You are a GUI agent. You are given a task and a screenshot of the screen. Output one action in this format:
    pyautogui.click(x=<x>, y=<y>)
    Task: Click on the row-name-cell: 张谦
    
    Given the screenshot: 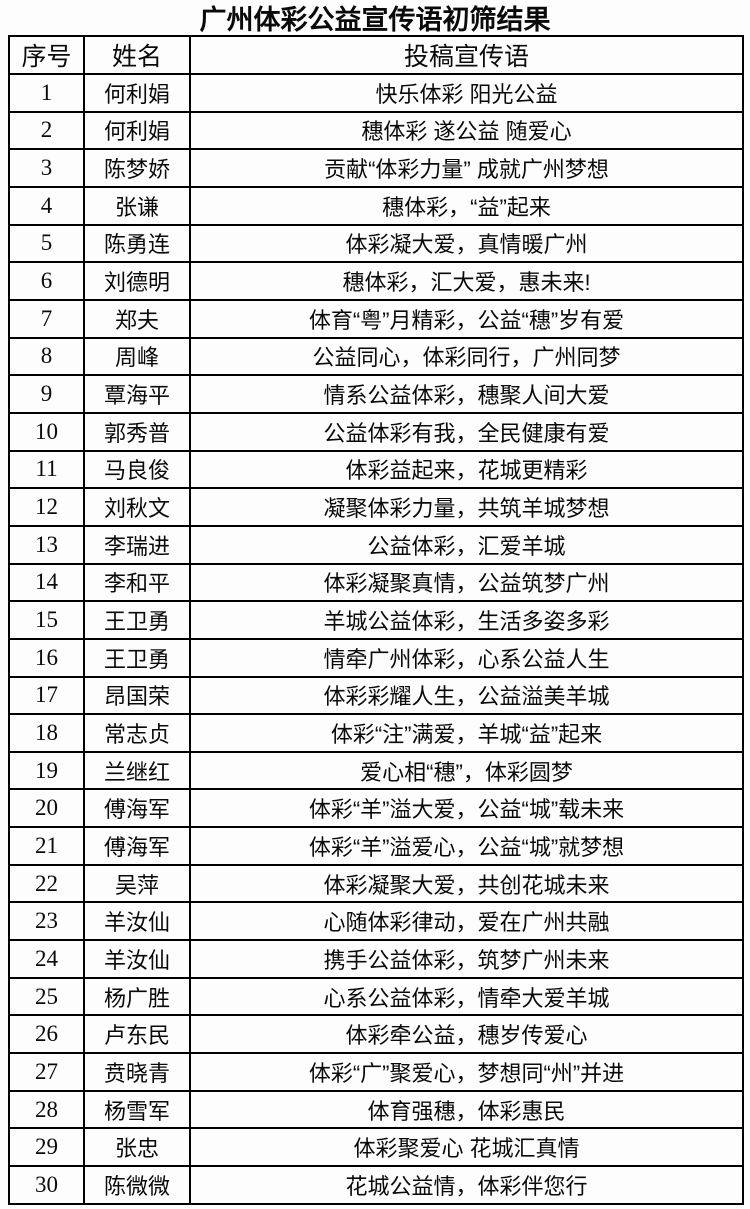 What is the action you would take?
    pyautogui.click(x=137, y=205)
    